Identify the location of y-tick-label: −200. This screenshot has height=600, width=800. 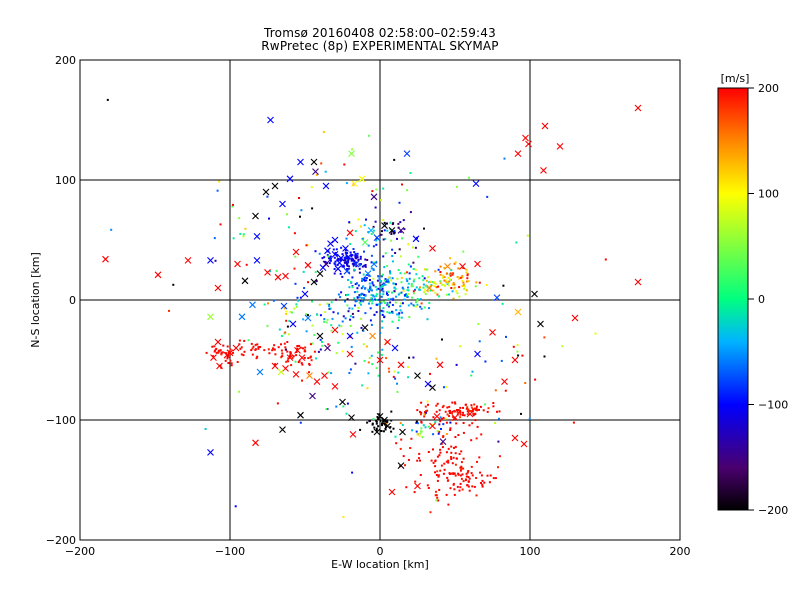
(61, 540).